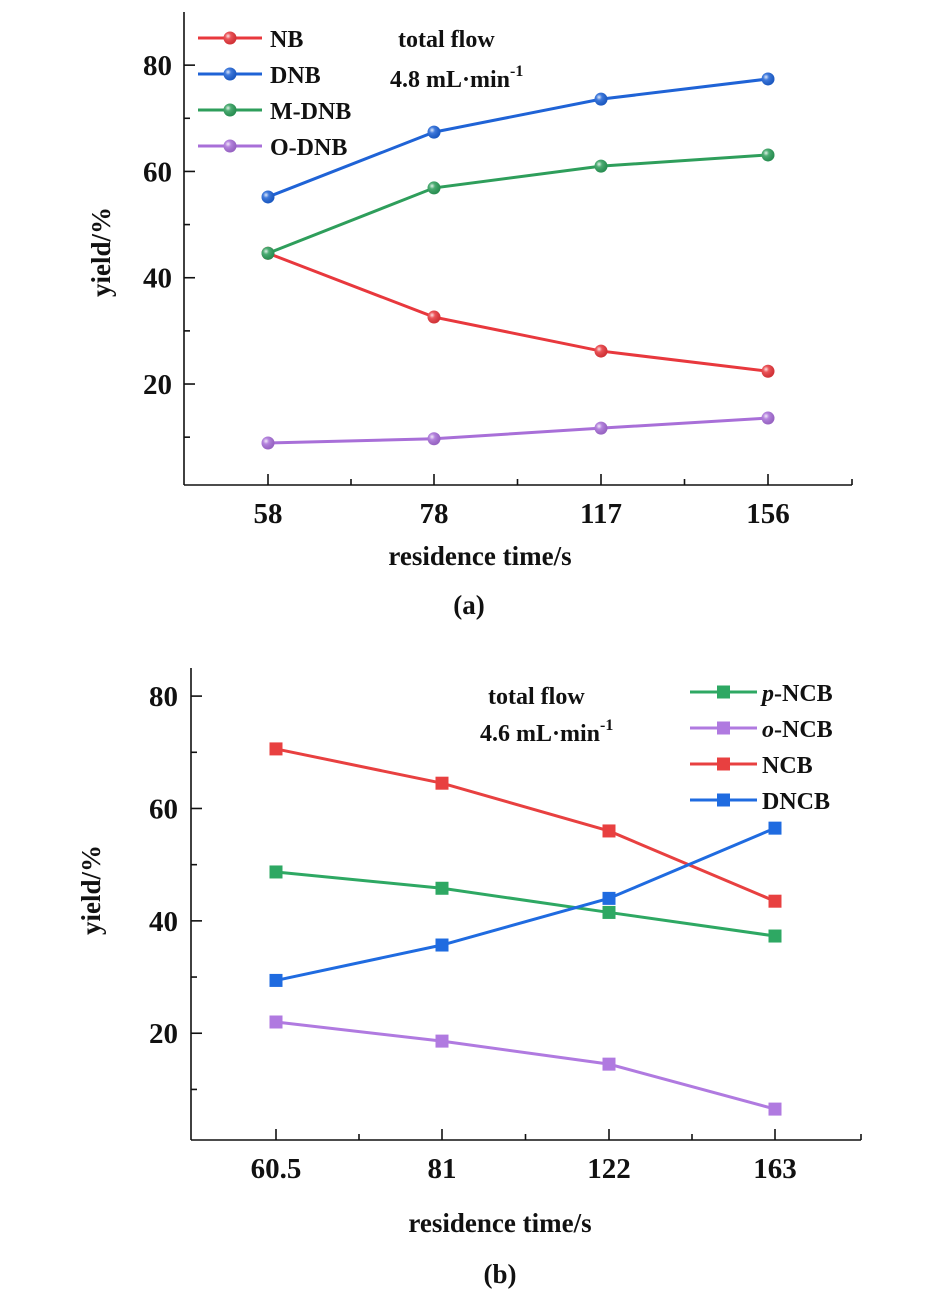 Image resolution: width=947 pixels, height=1300 pixels. Describe the element at coordinates (434, 514) in the screenshot. I see `x-tick-label: 78` at that location.